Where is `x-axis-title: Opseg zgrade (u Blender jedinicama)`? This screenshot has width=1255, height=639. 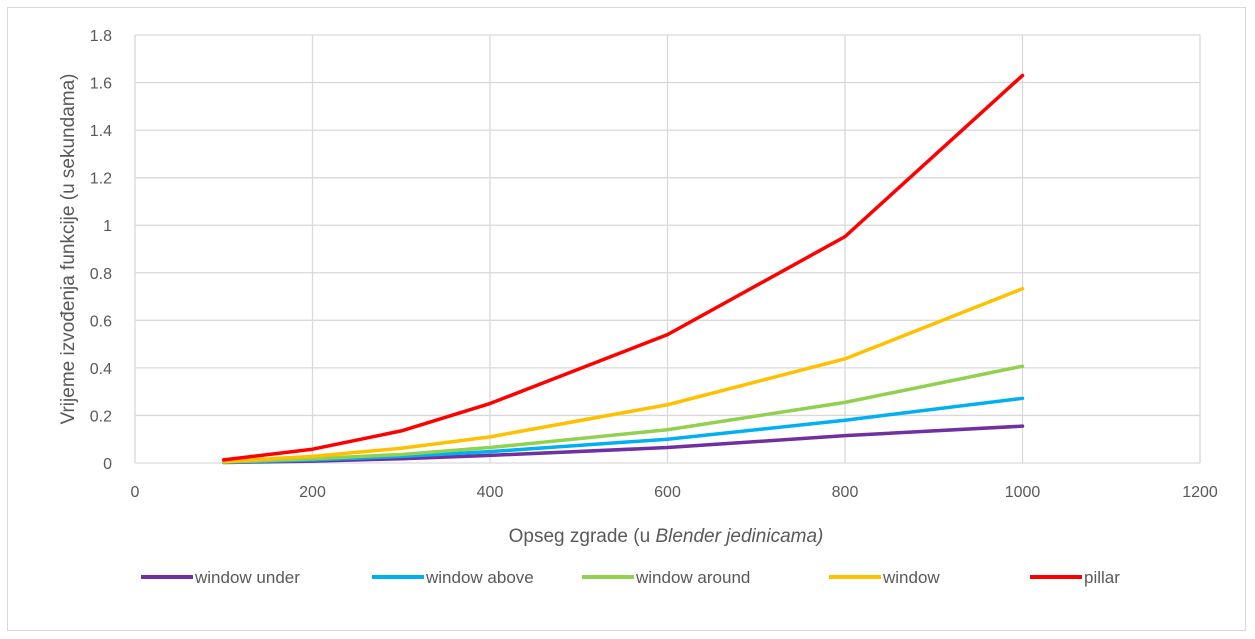 x-axis-title: Opseg zgrade (u Blender jedinicama) is located at coordinates (666, 536).